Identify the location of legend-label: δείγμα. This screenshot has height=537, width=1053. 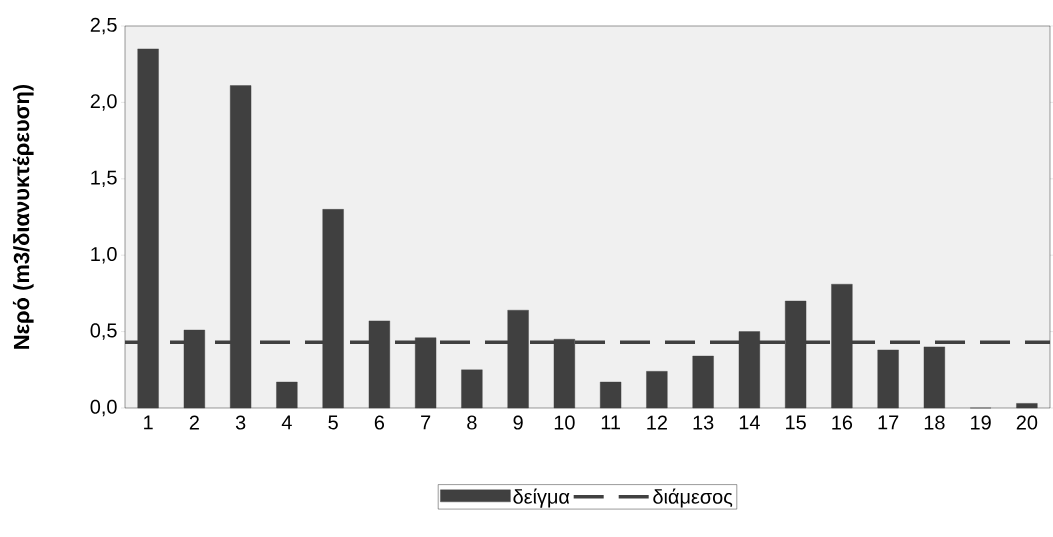
(541, 498).